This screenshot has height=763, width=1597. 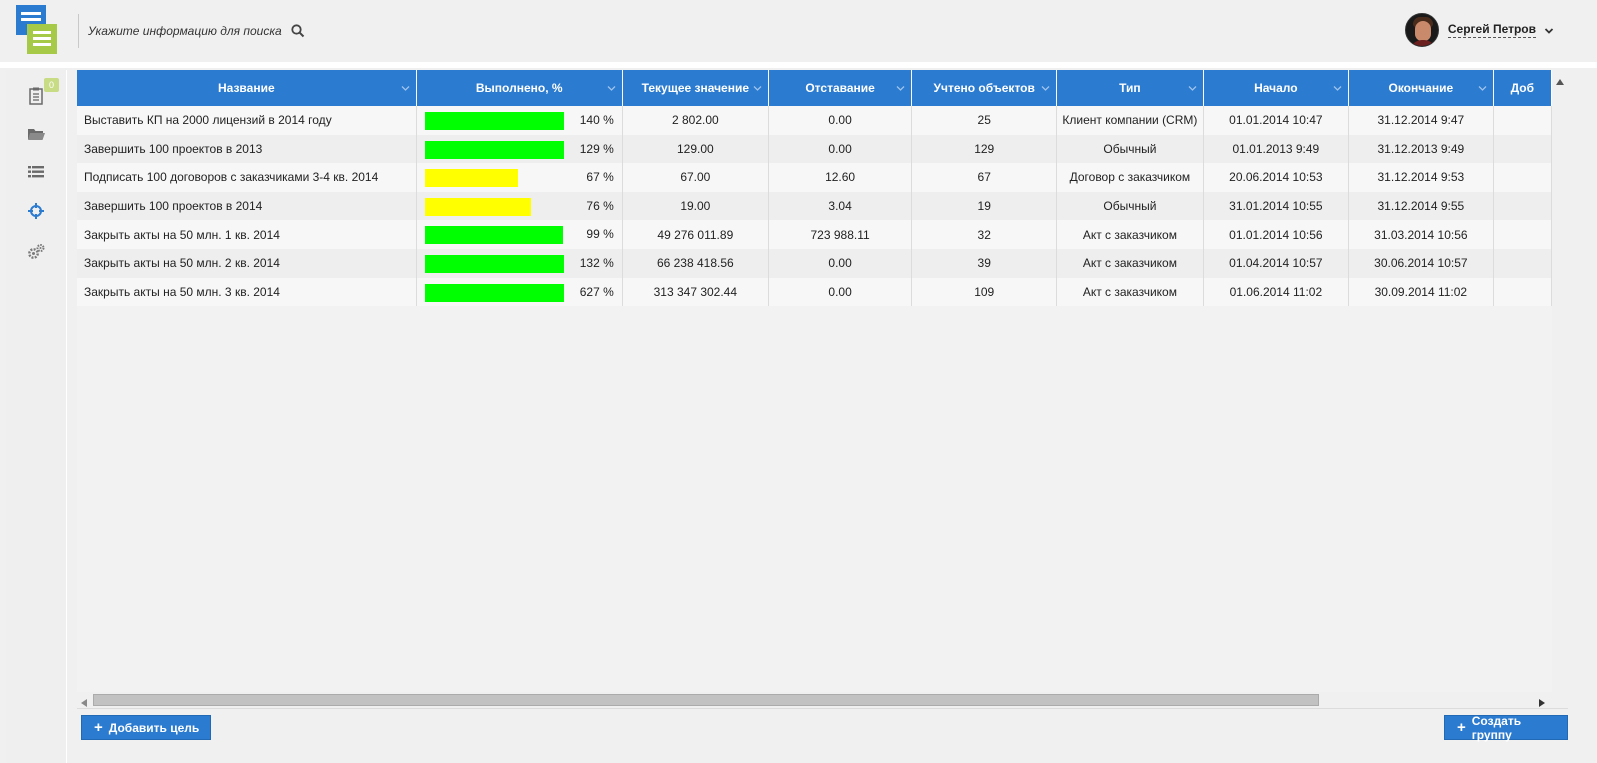 I want to click on add-goal-label: Добавить цель, so click(x=154, y=727).